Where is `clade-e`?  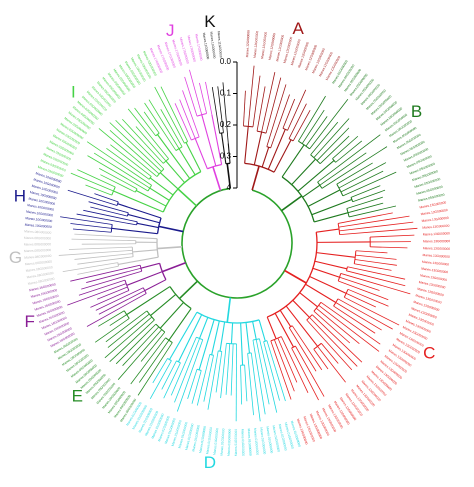
clade-e is located at coordinates (146, 338).